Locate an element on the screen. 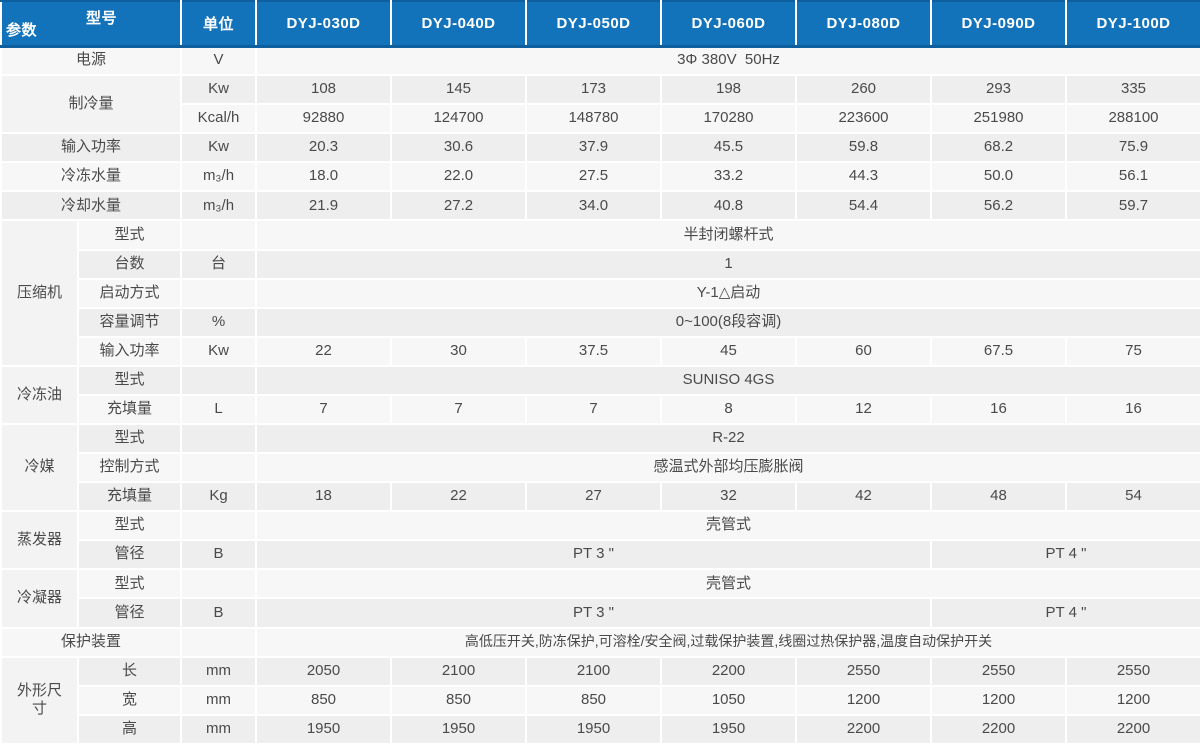  row-compressor-capacity-control: 容量调节 % 0~100(8段容调) is located at coordinates (600, 322).